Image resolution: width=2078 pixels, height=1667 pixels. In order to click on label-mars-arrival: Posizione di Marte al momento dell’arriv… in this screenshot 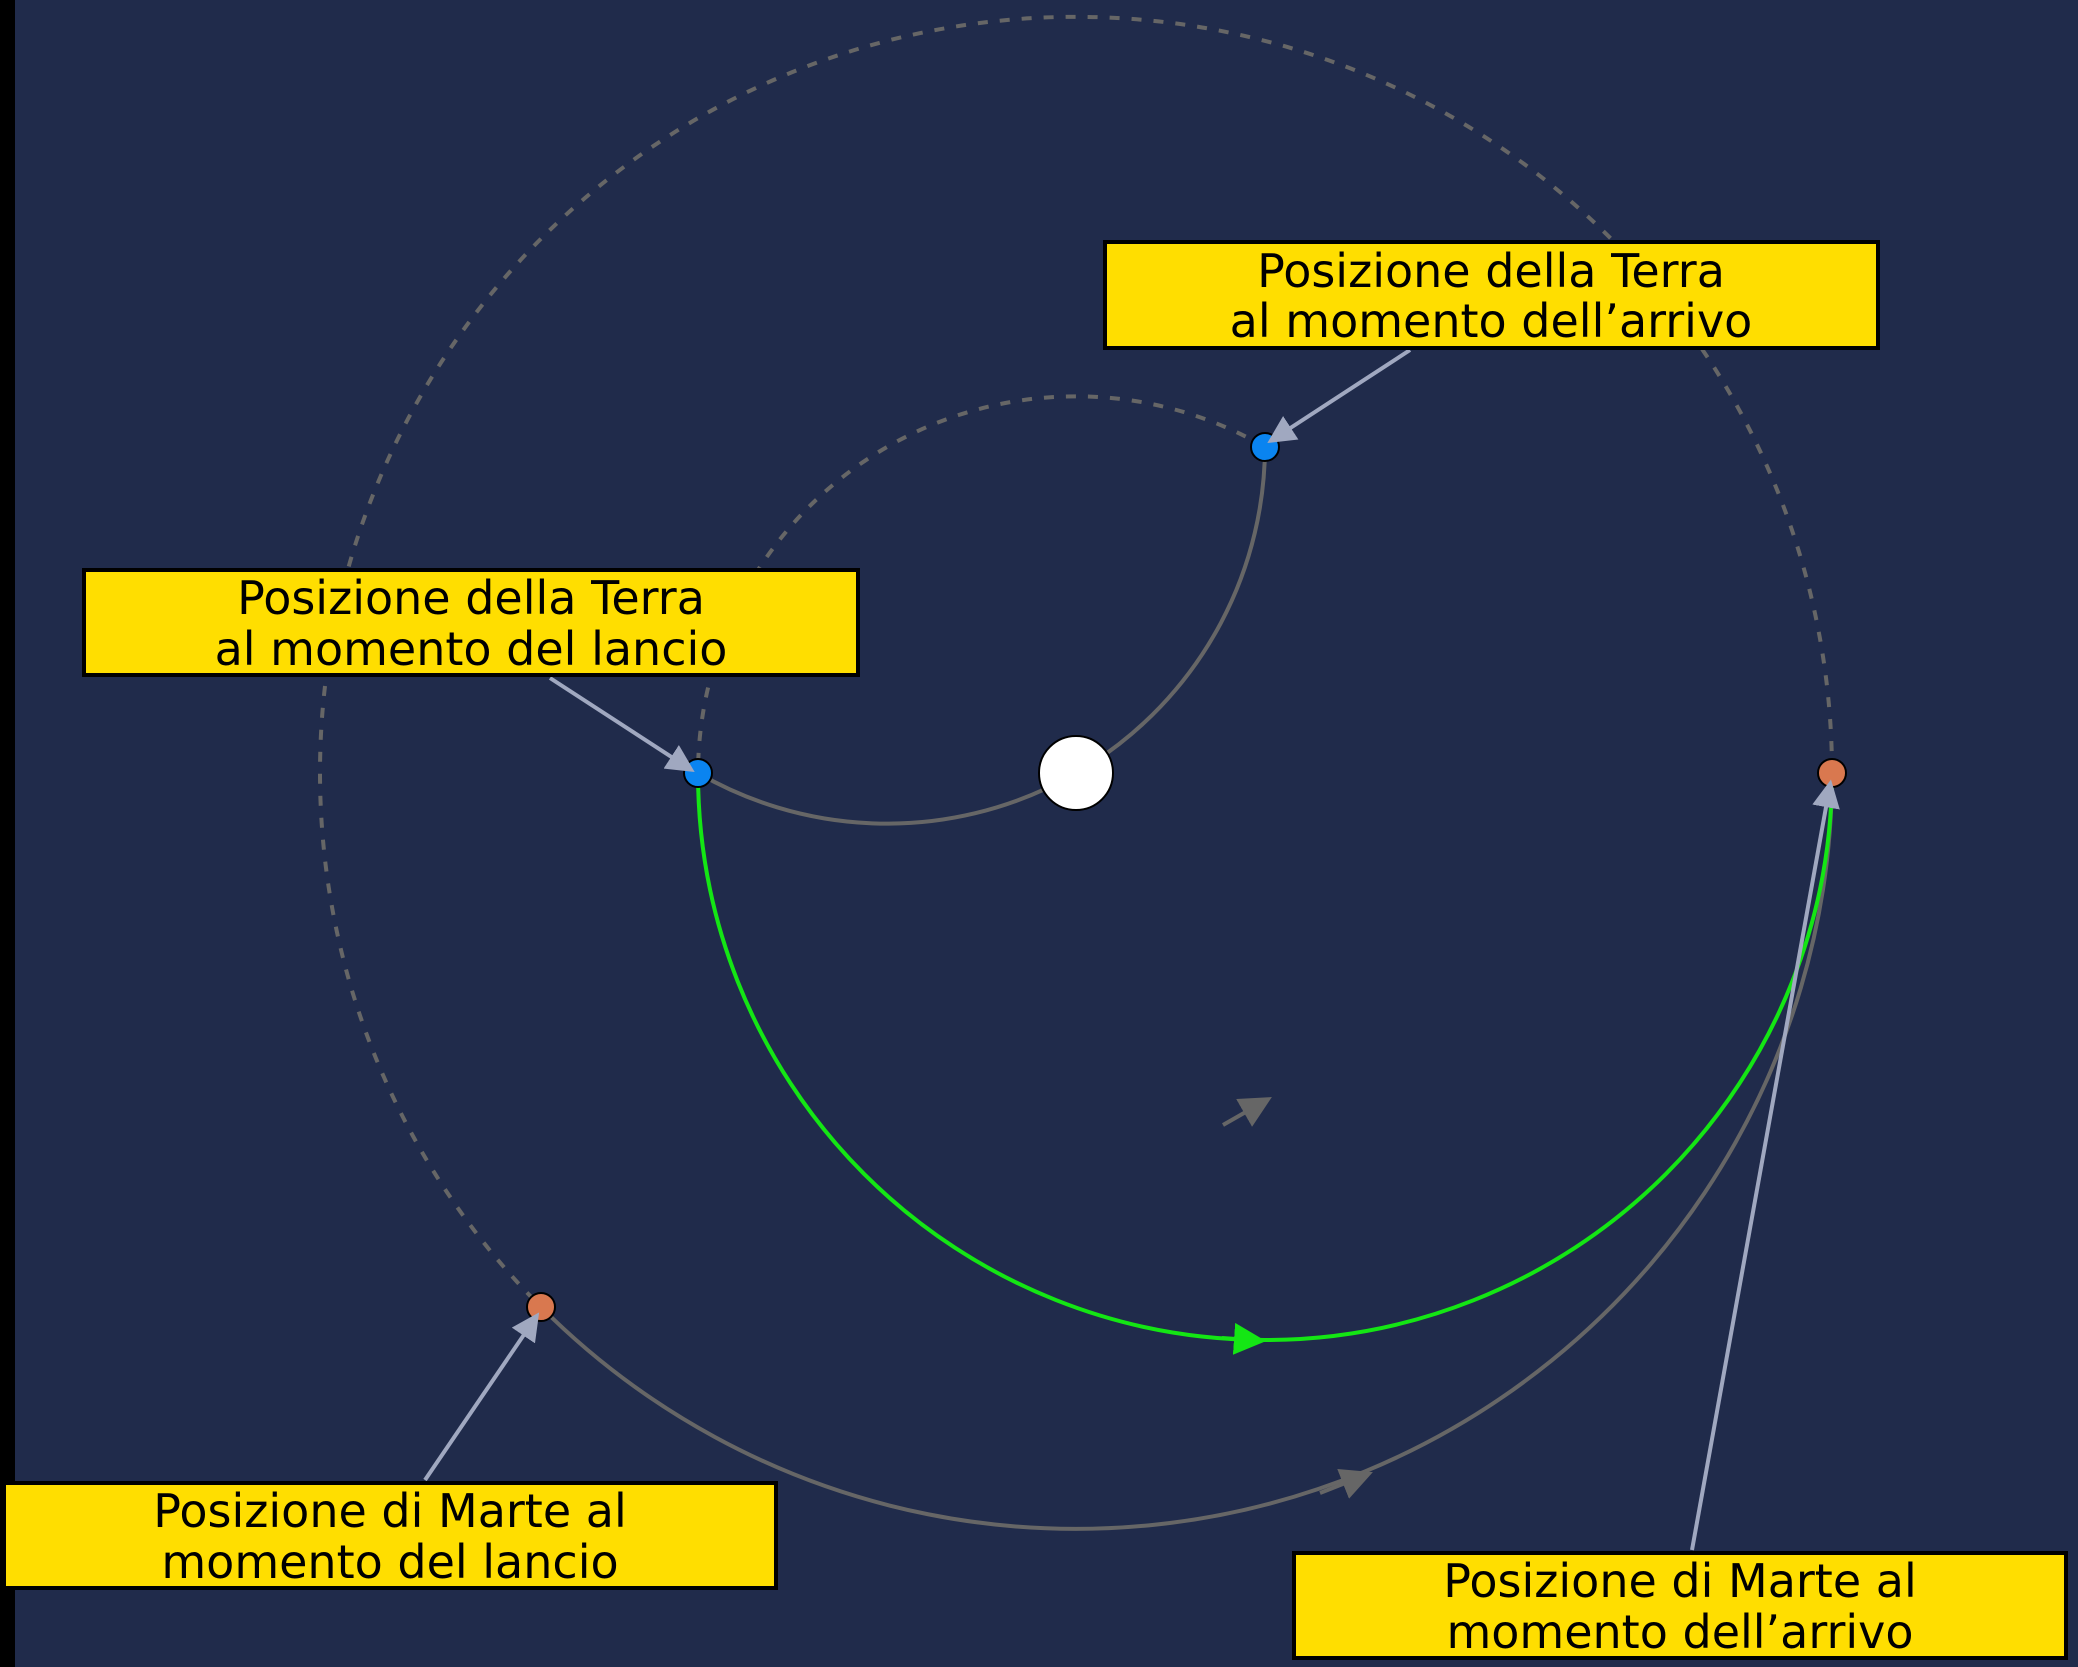, I will do `click(1680, 1605)`.